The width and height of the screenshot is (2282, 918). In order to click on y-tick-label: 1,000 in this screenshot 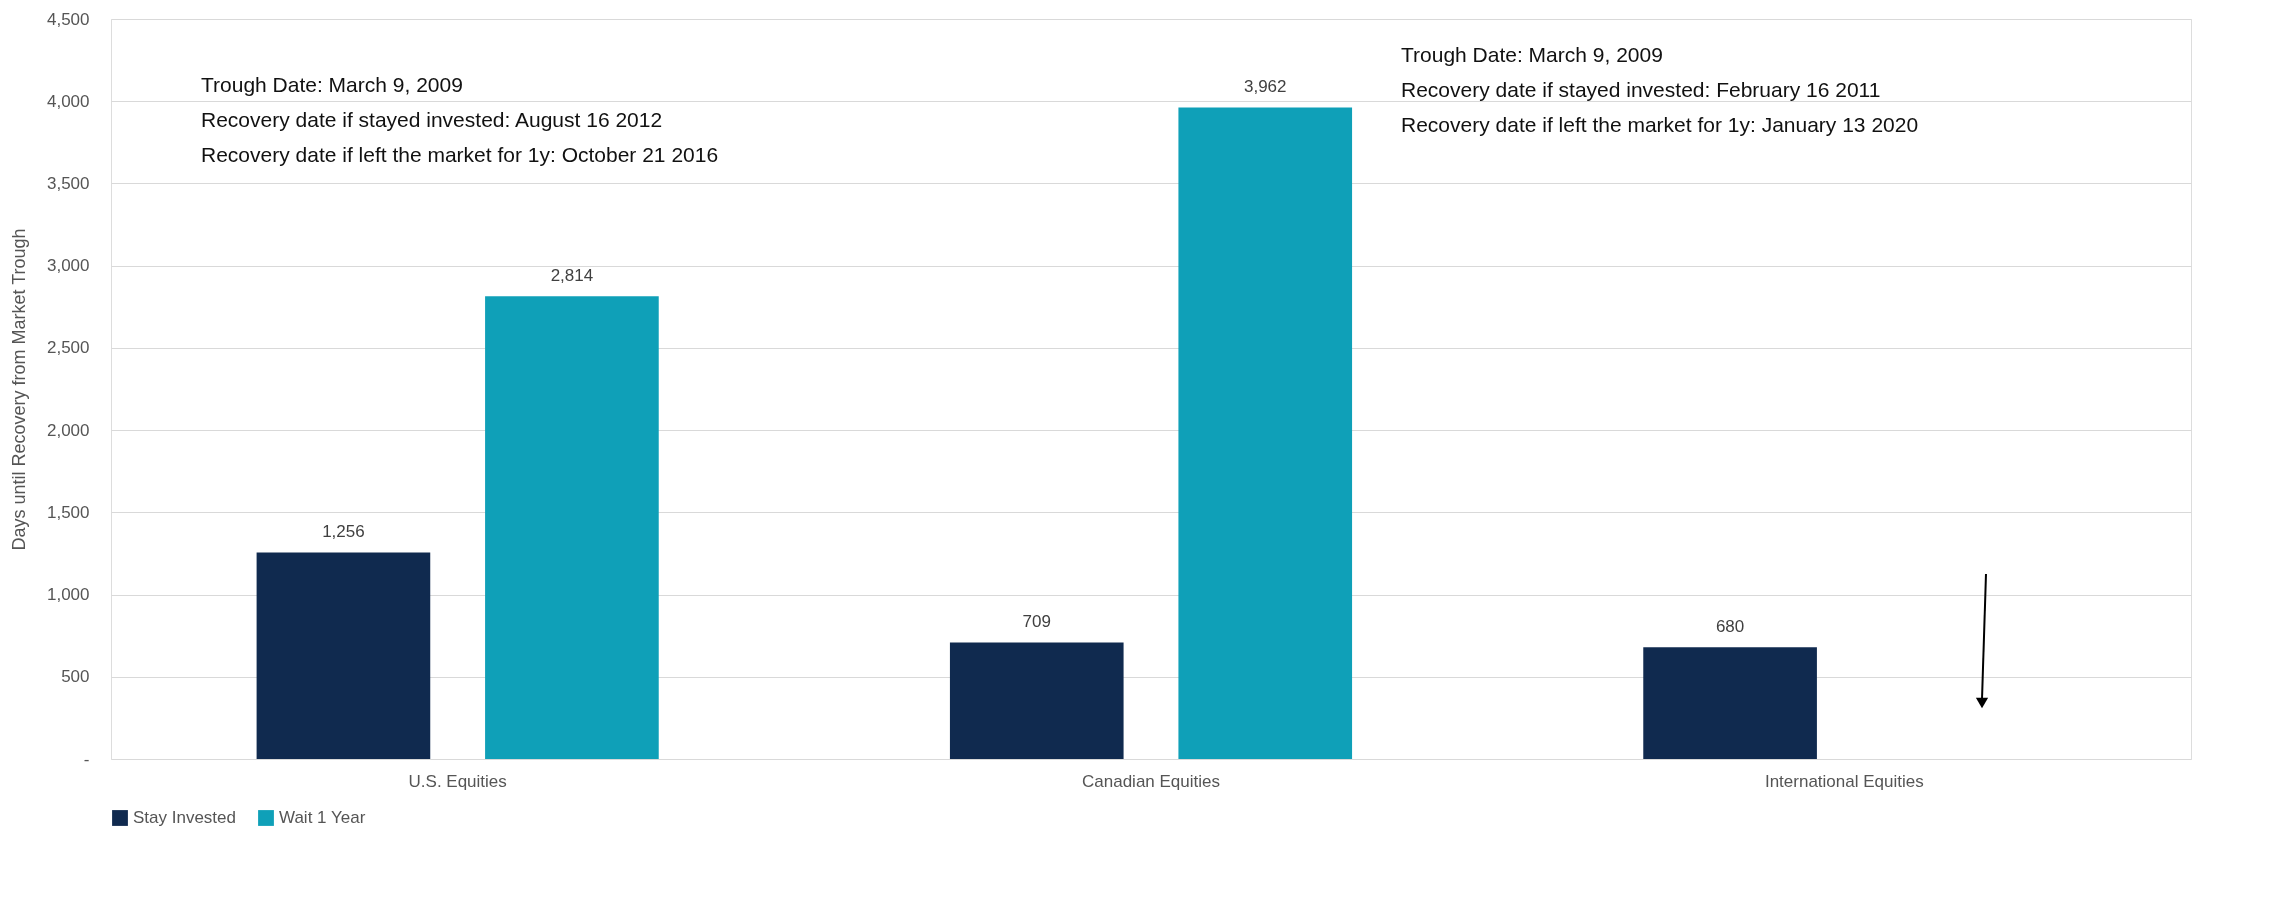, I will do `click(68, 595)`.